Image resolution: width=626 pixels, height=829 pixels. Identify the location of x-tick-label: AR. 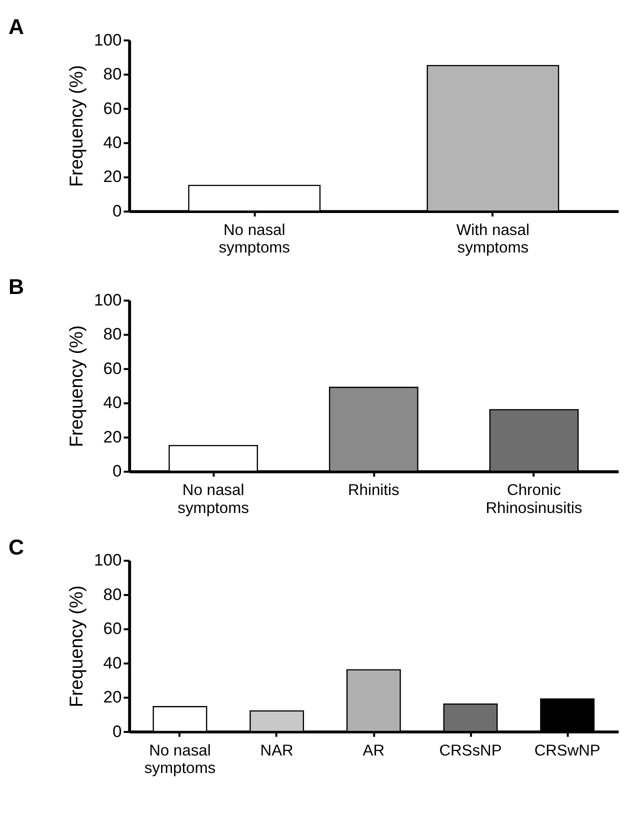
(373, 751).